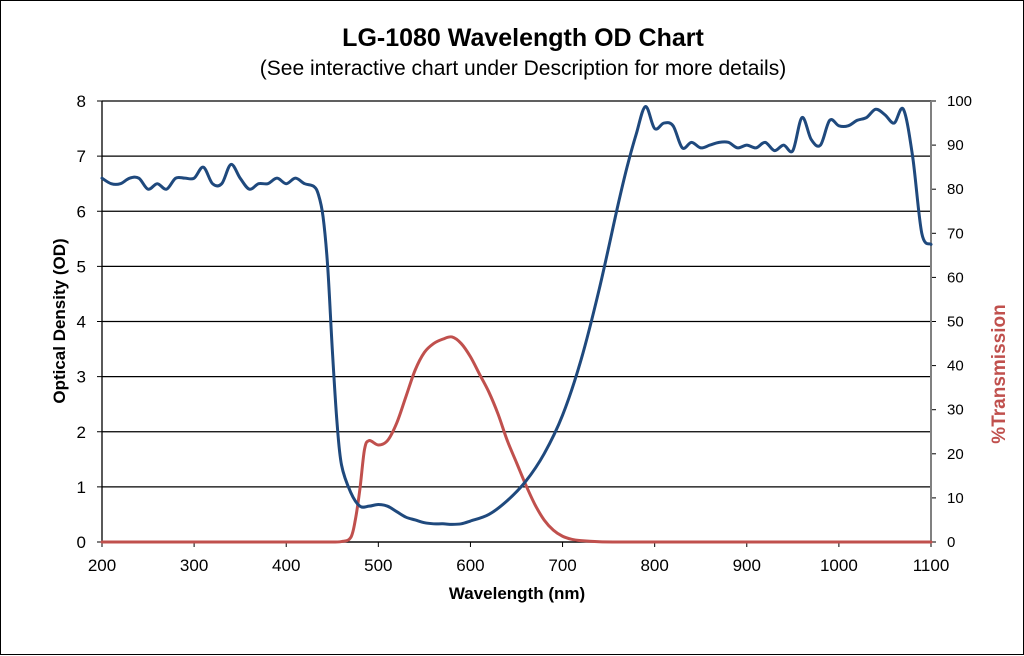 The height and width of the screenshot is (656, 1024). What do you see at coordinates (955, 454) in the screenshot?
I see `y2-tick-label: 20` at bounding box center [955, 454].